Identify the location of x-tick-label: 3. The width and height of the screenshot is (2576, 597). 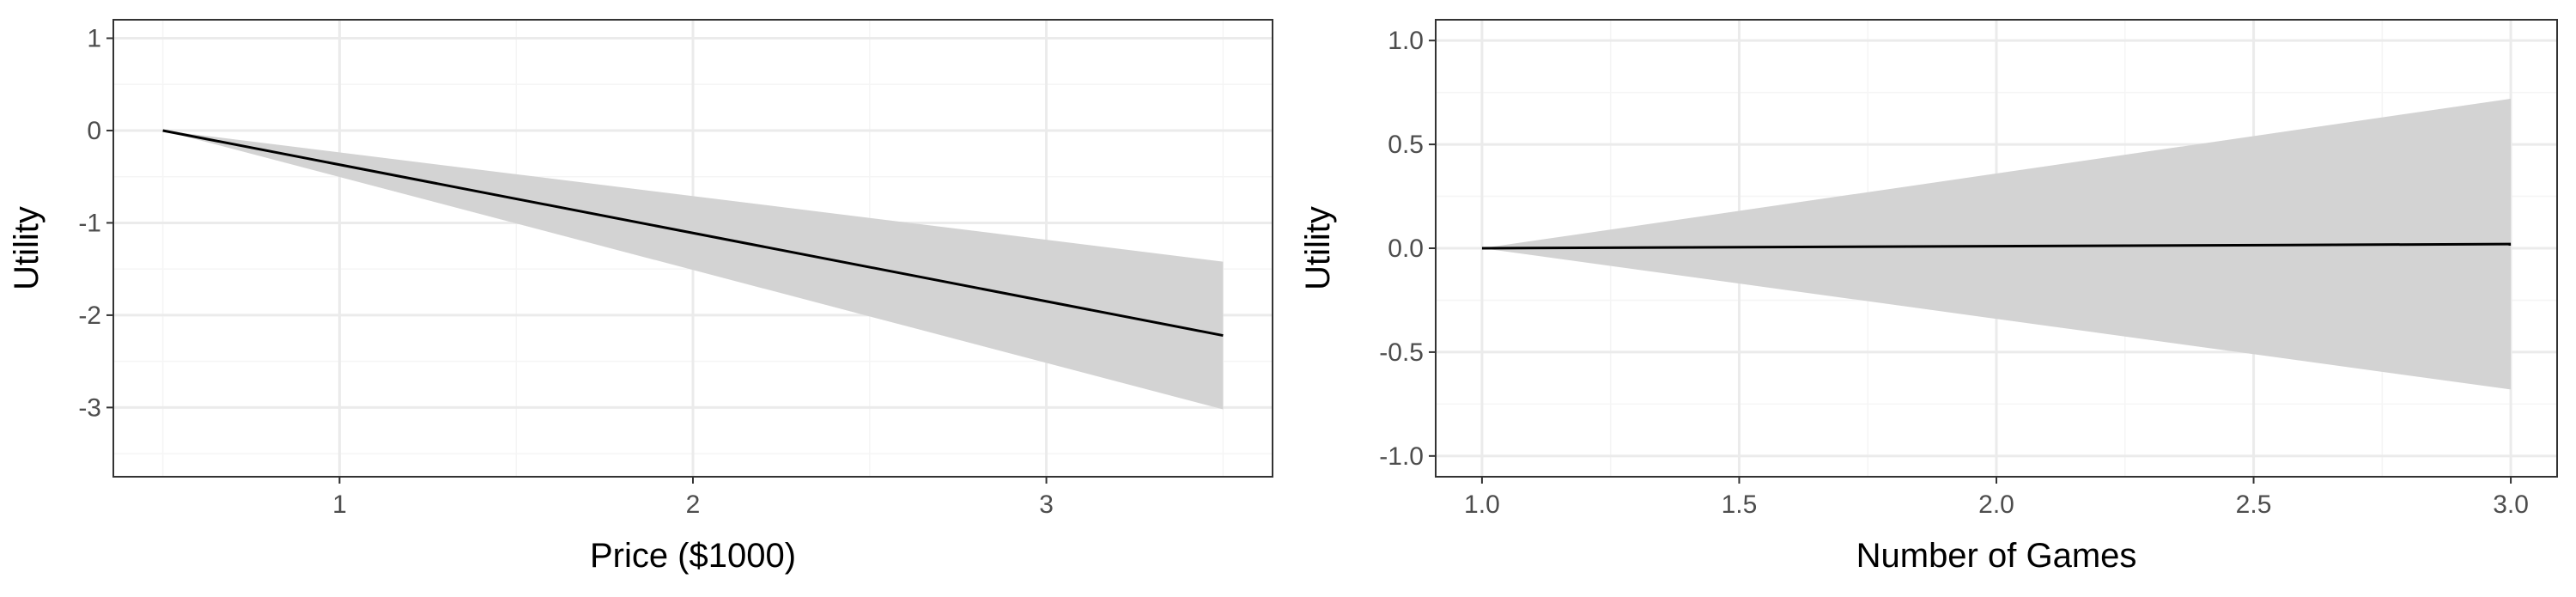
(1046, 504).